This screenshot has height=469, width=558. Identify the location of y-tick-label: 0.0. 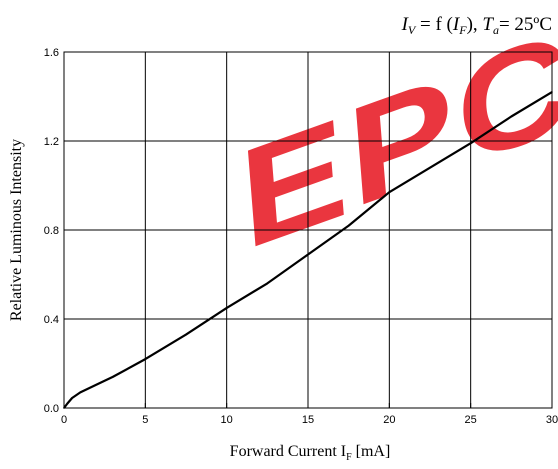
(51, 409).